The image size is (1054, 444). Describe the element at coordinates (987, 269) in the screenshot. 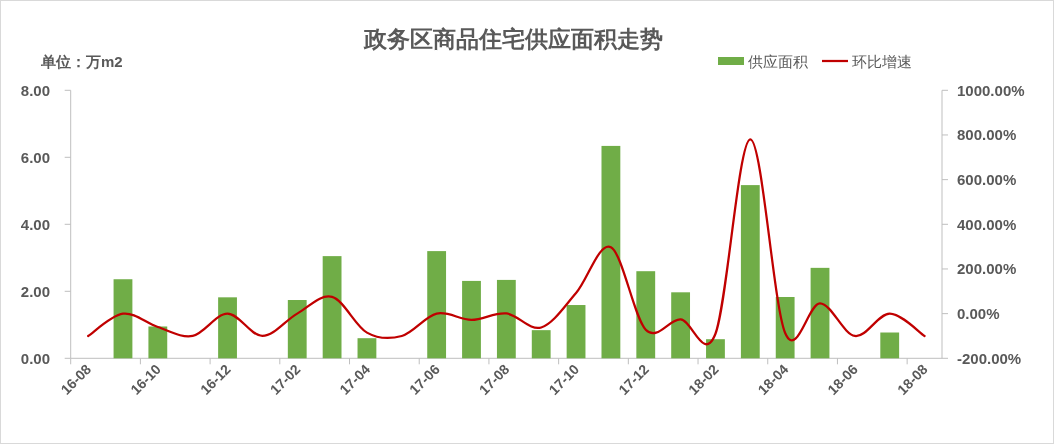

I see `y2-tick-label: 200.00%` at that location.